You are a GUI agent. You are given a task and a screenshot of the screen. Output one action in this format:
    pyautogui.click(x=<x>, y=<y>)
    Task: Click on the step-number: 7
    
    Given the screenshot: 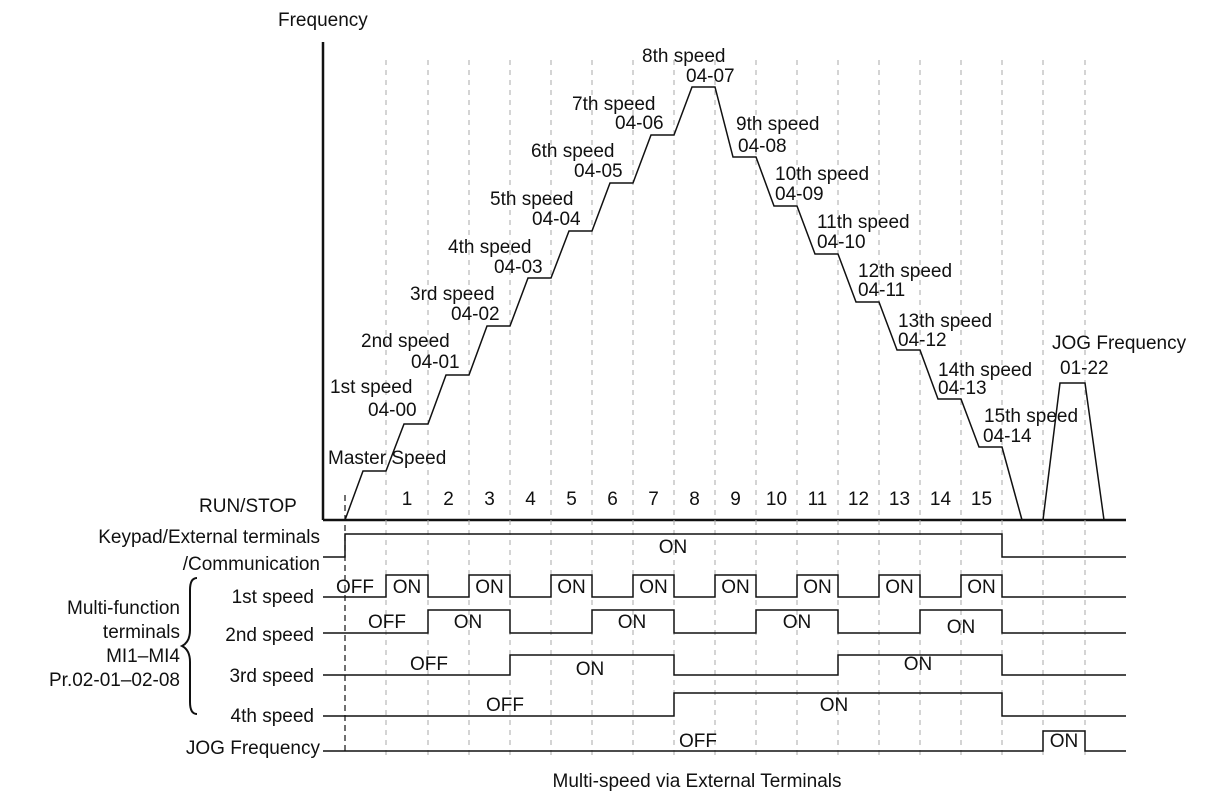 What is the action you would take?
    pyautogui.click(x=653, y=499)
    